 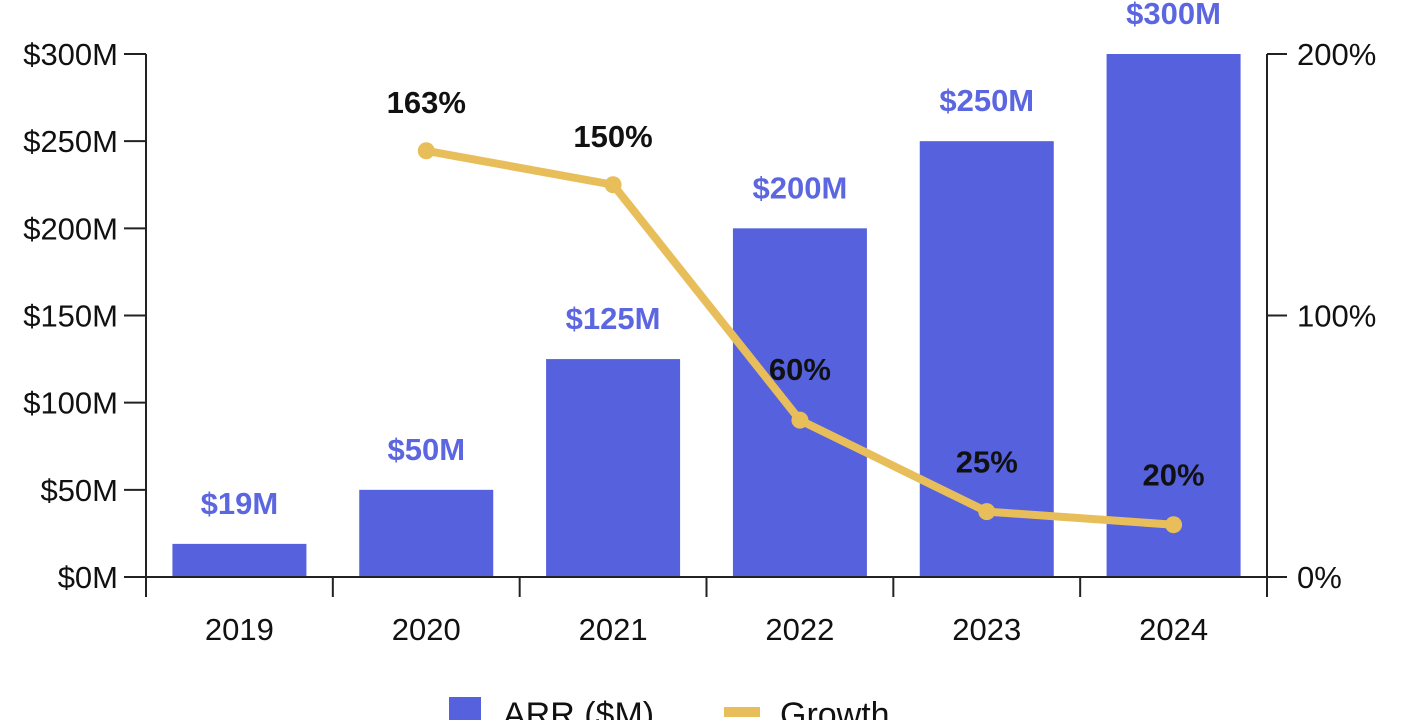 I want to click on growth-point-2023, so click(x=987, y=512).